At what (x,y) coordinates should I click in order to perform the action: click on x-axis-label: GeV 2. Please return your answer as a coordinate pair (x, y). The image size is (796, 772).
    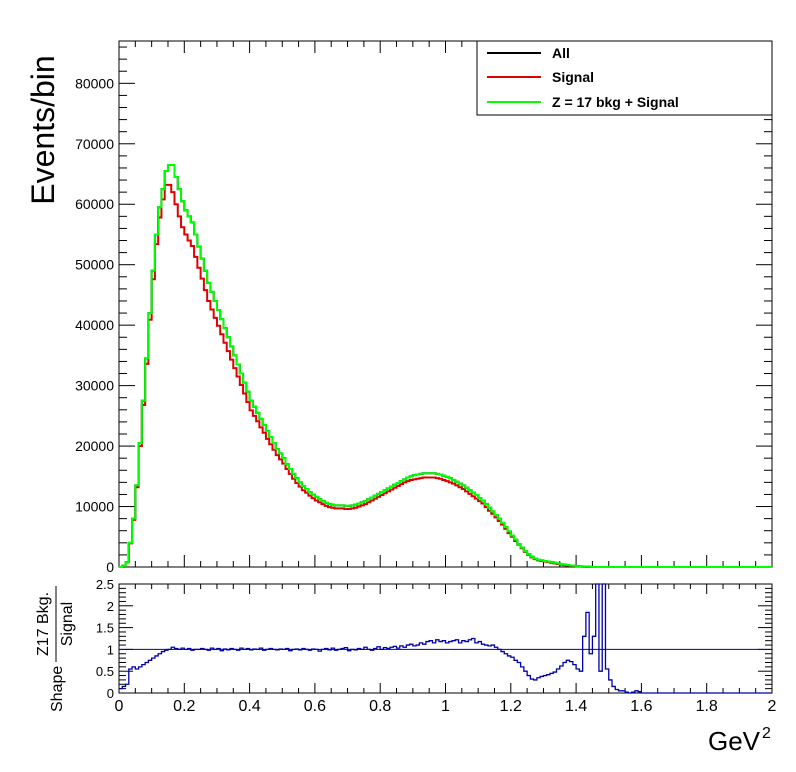
    Looking at the image, I should click on (739, 740).